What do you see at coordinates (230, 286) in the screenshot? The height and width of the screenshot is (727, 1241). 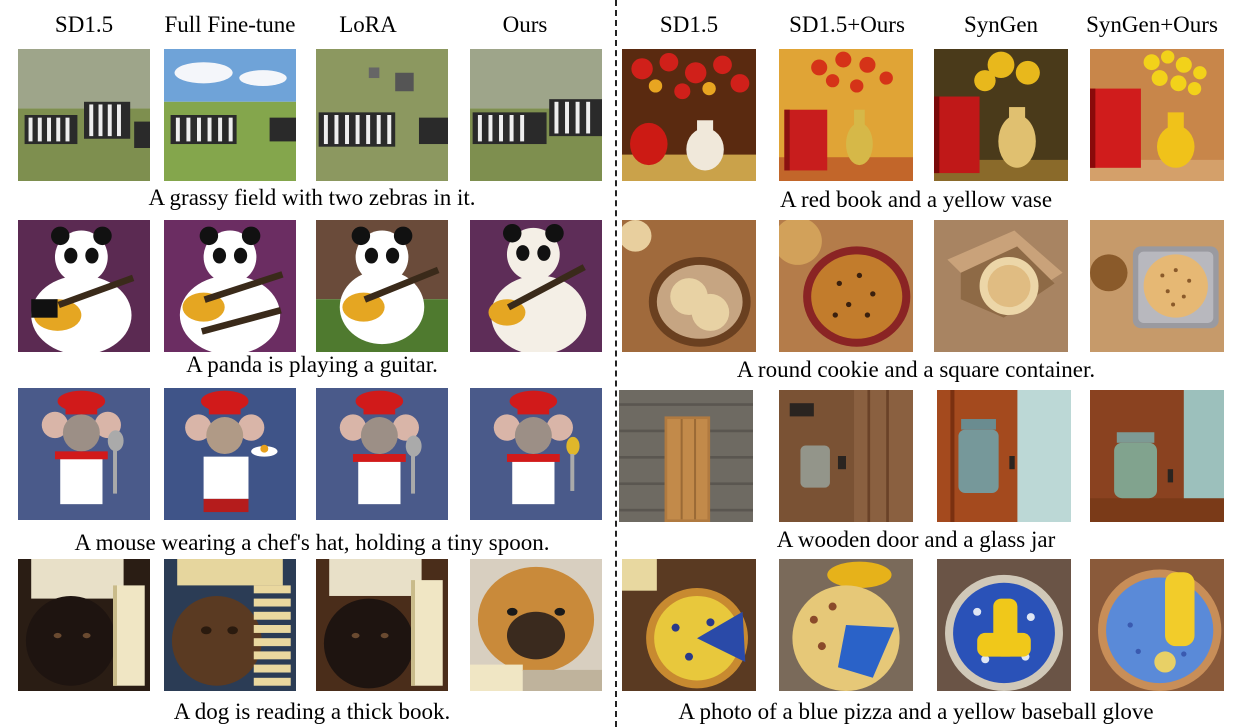 I see `image-panda-full-finetune` at bounding box center [230, 286].